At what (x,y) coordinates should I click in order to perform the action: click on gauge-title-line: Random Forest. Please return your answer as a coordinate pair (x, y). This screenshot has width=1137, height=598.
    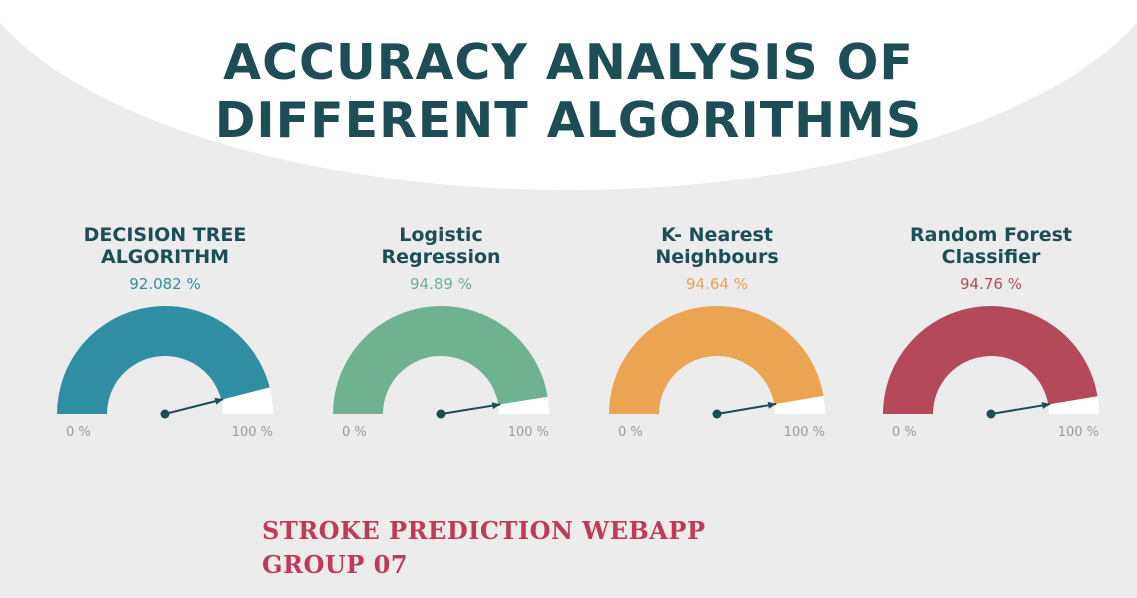
    Looking at the image, I should click on (991, 235).